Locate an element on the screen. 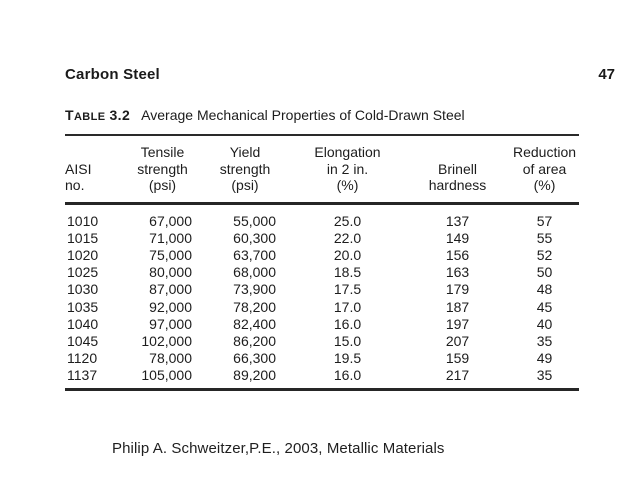 This screenshot has width=638, height=478. table-cell: 71,000 is located at coordinates (170, 237).